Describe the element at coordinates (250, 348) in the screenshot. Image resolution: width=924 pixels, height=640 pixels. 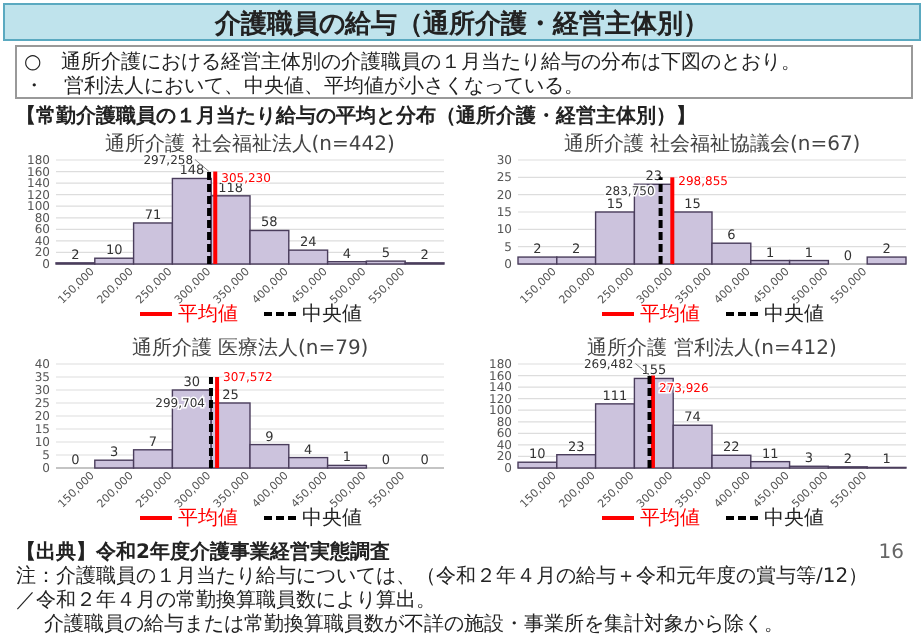
I see `chart-title: 通所介護 医療法人(n=79)` at that location.